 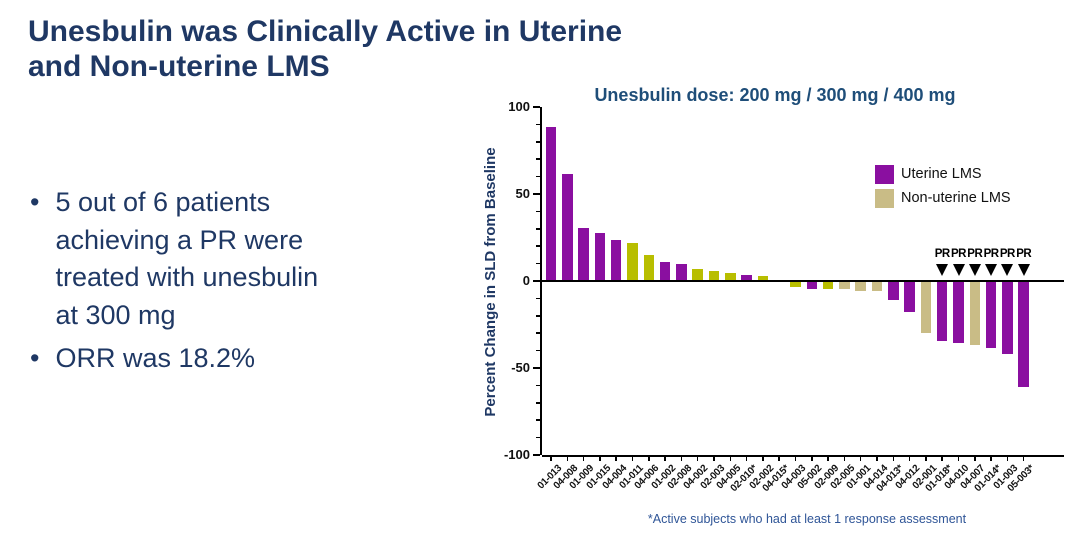 What do you see at coordinates (520, 367) in the screenshot?
I see `y-tick-label: -50` at bounding box center [520, 367].